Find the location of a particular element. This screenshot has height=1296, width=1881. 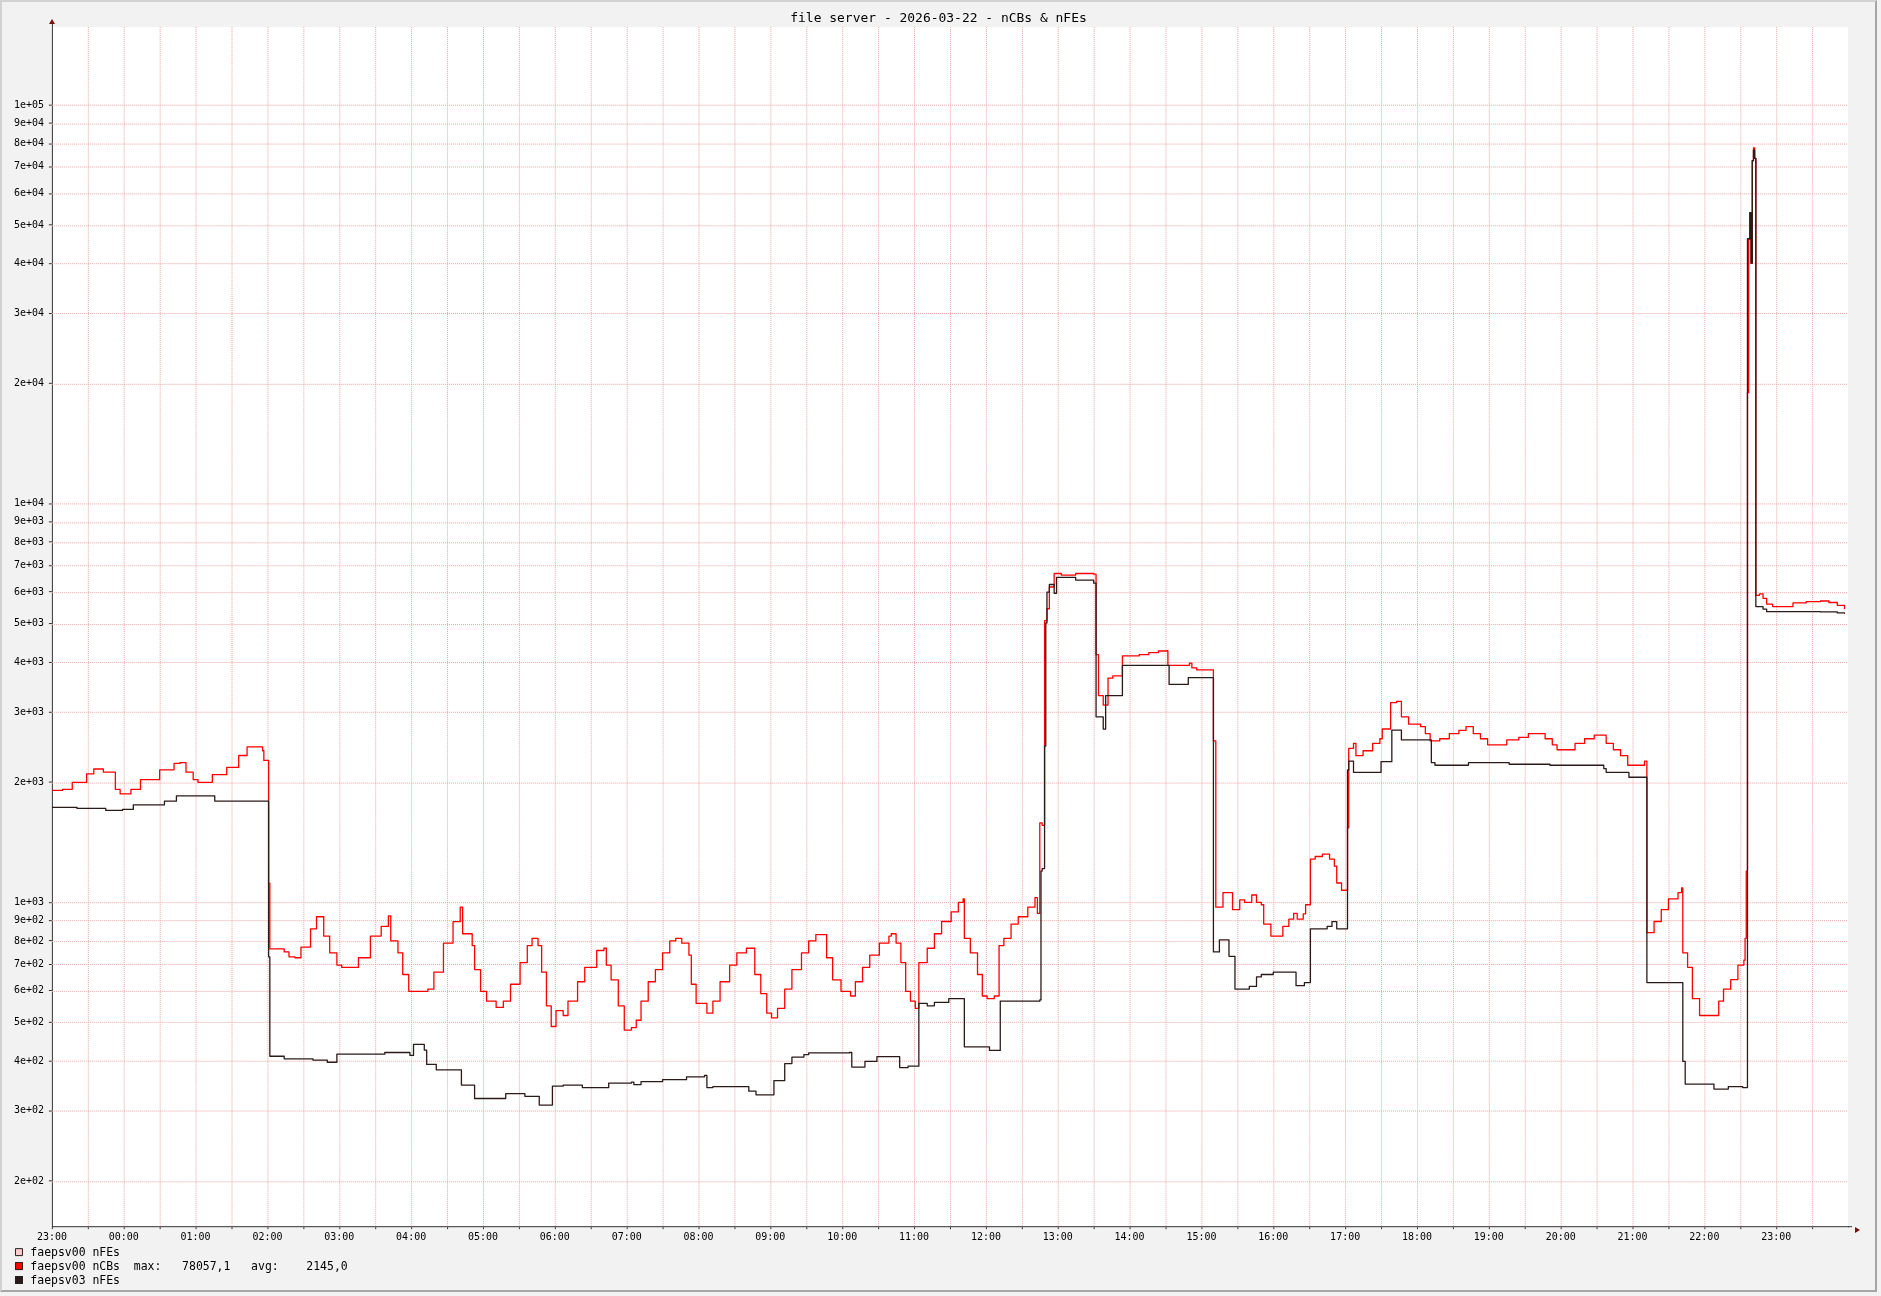

x-tick-label: 18:00 is located at coordinates (1416, 1236).